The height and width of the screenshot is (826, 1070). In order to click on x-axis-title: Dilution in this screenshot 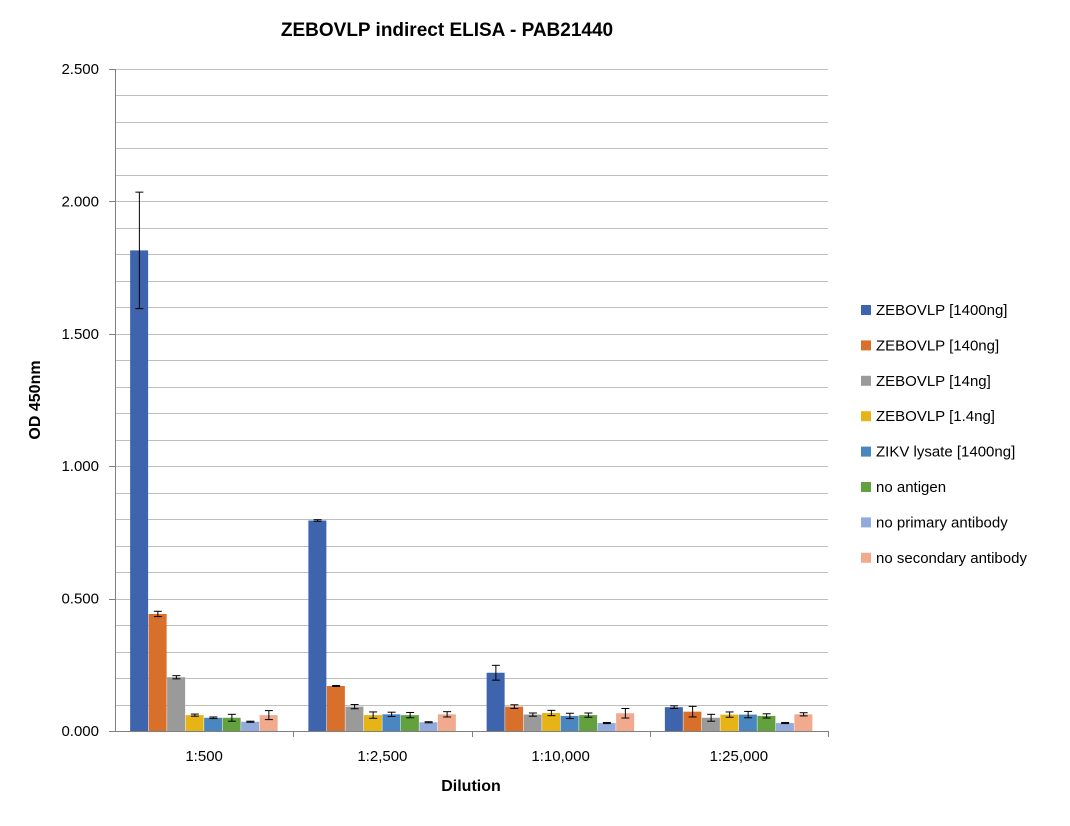, I will do `click(471, 786)`.